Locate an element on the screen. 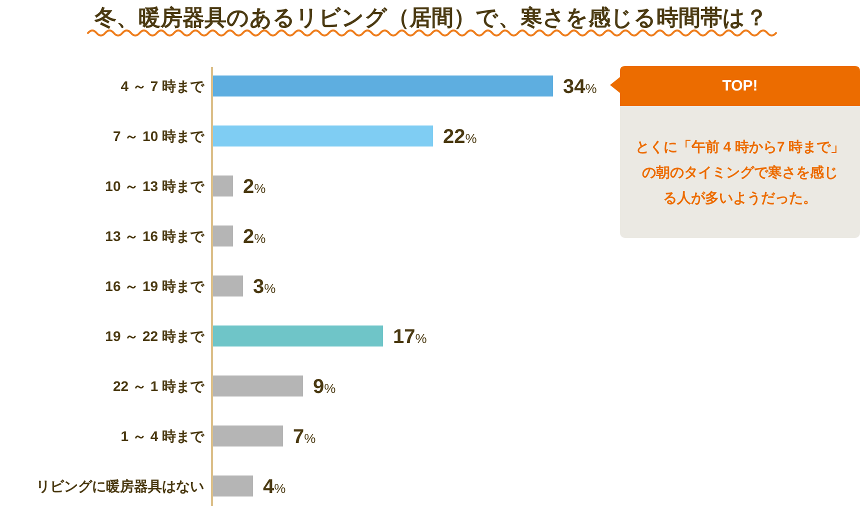 This screenshot has width=860, height=506. y-tick-label: 7 ～ 10 時まで is located at coordinates (158, 136).